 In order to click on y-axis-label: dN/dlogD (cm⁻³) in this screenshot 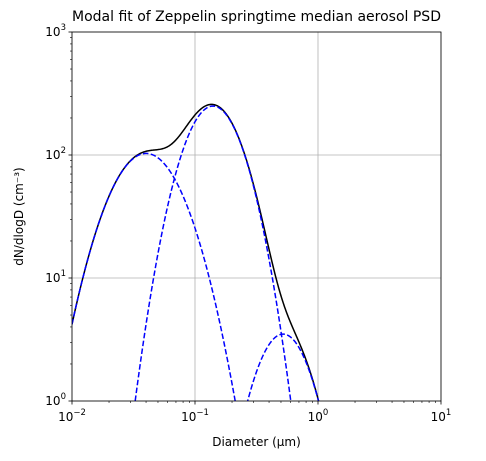, I will do `click(19, 216)`.